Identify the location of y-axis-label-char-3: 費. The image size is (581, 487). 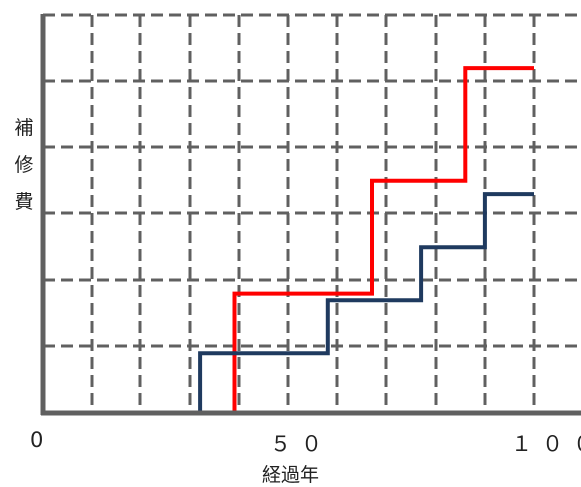
(24, 202).